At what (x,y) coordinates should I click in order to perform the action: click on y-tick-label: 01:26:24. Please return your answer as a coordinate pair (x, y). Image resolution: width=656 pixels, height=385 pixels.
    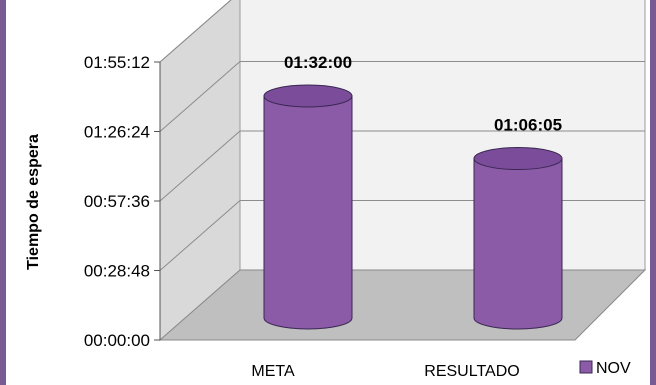
    Looking at the image, I should click on (117, 132).